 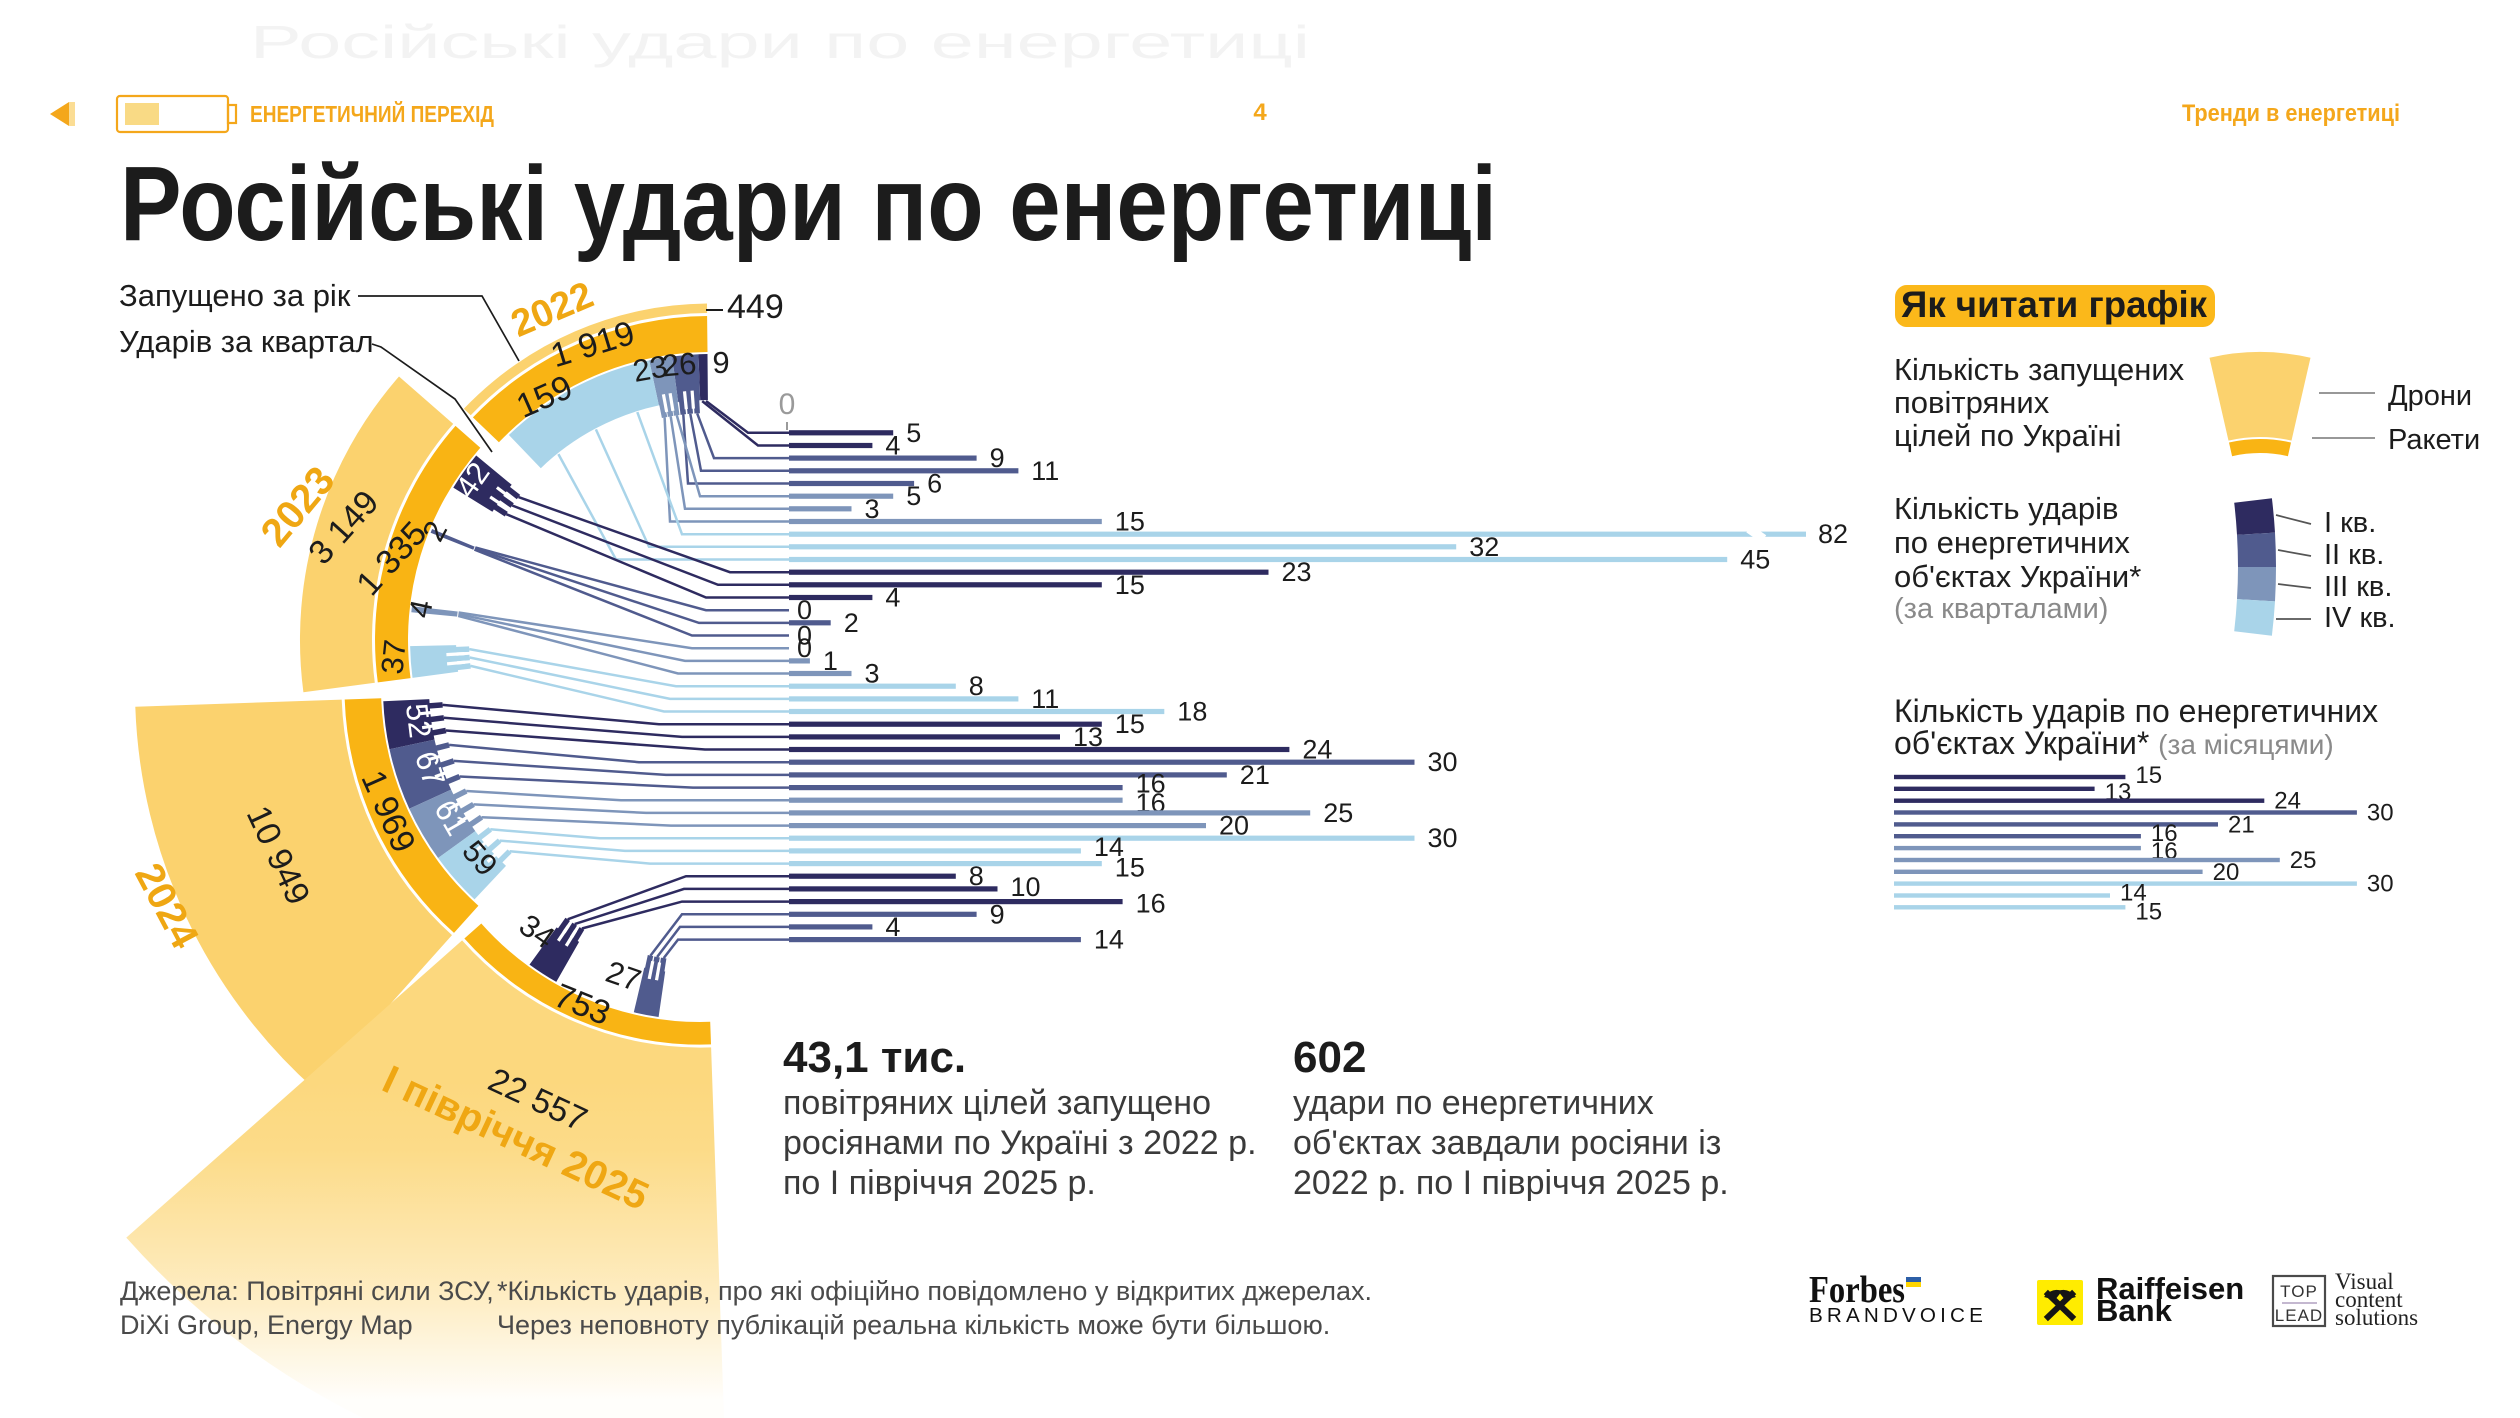 What do you see at coordinates (1020, 1143) in the screenshot?
I see `svg-text: росіянами по Україні з 2022 р.` at bounding box center [1020, 1143].